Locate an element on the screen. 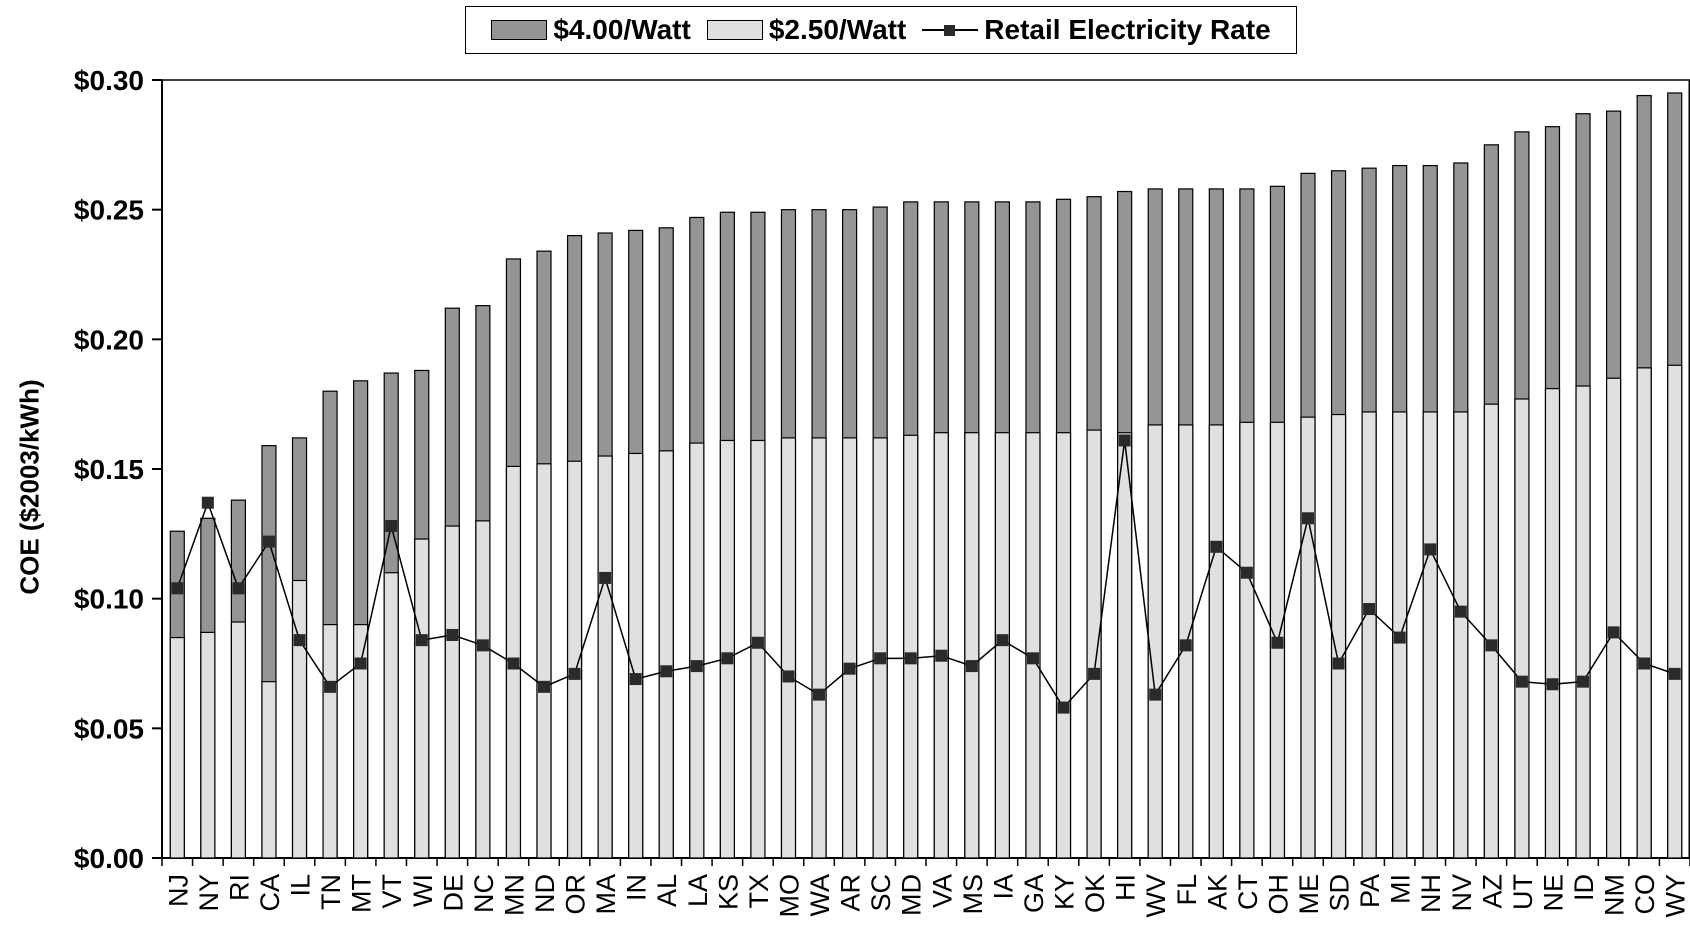 This screenshot has height=931, width=1690. x-tick-label: FL is located at coordinates (1187, 890).